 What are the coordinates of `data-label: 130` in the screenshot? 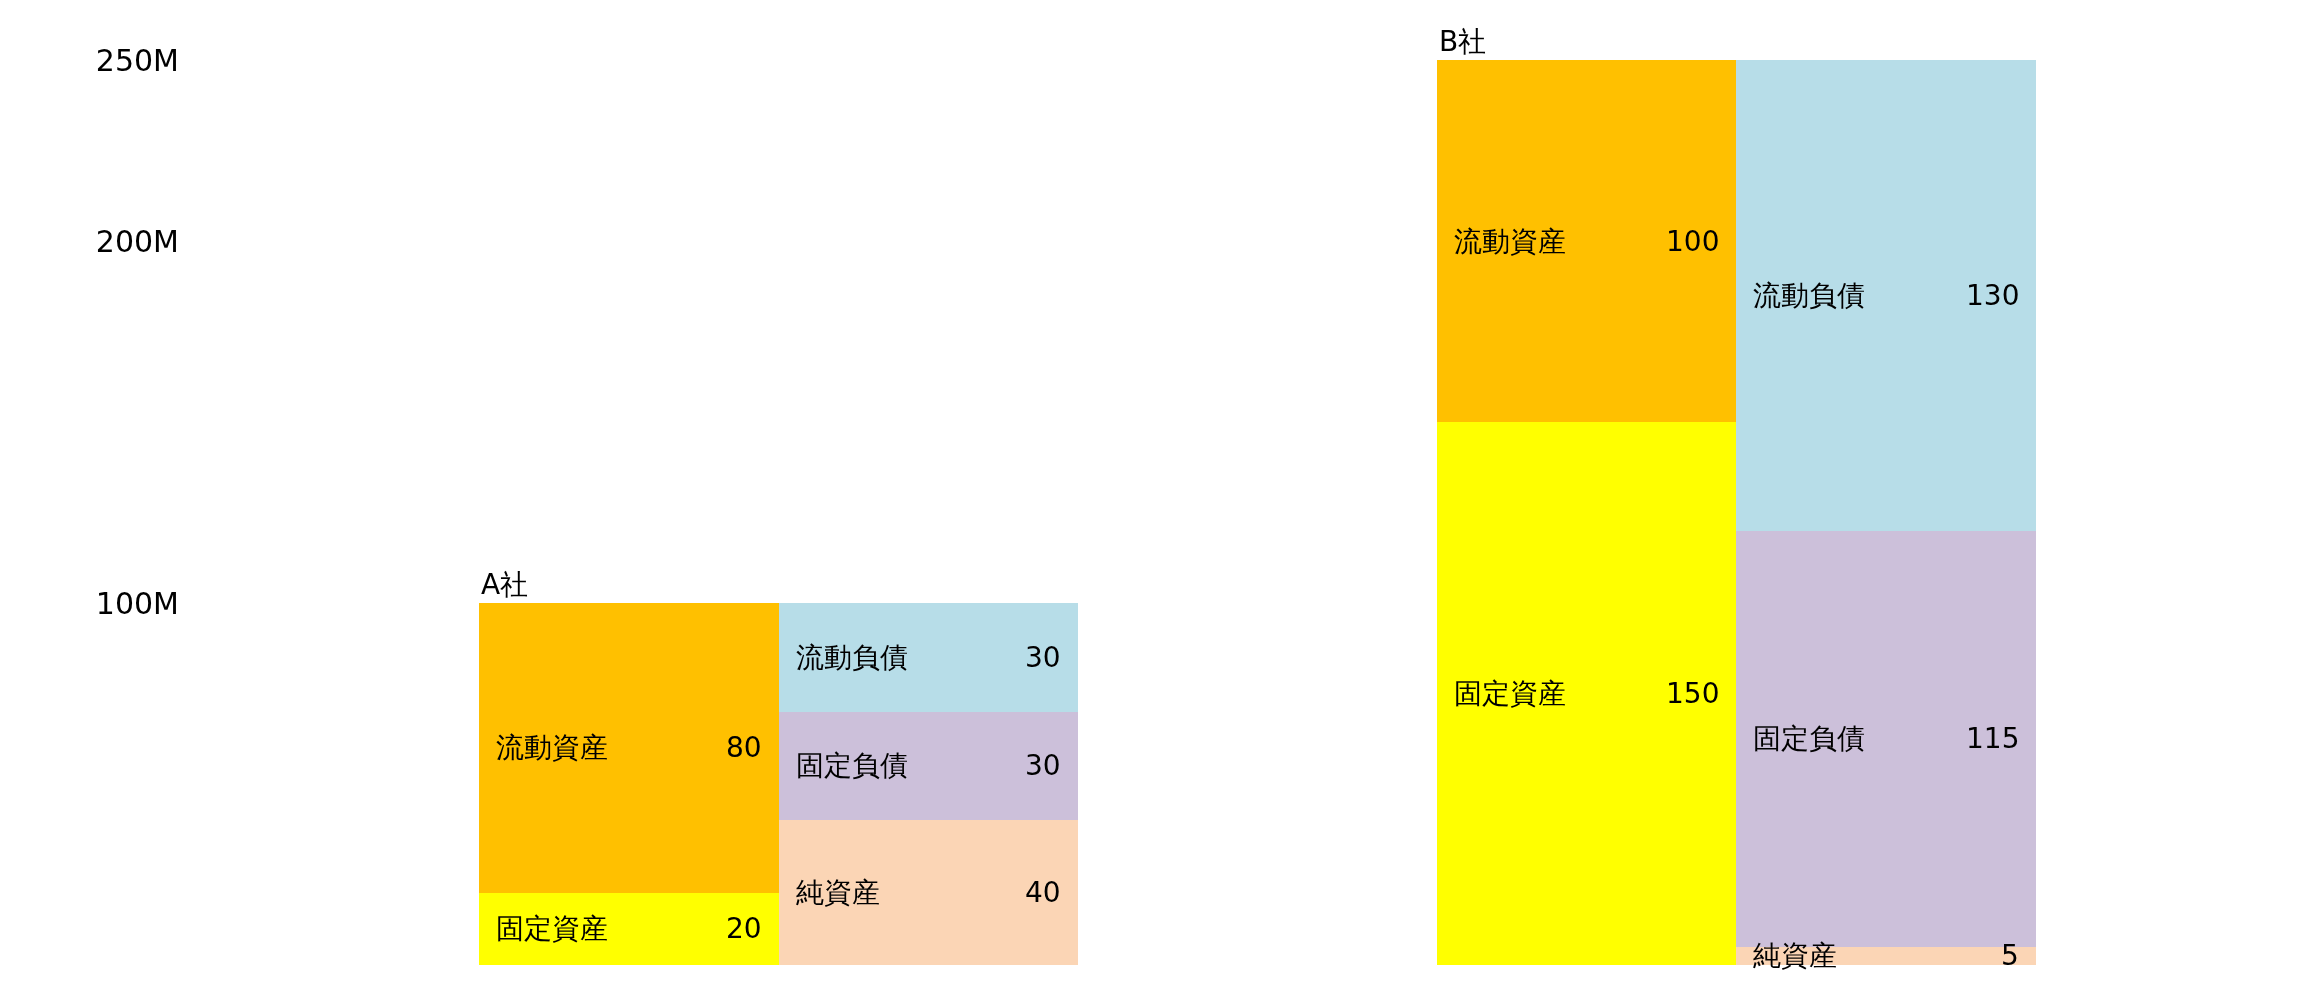 It's located at (1993, 295).